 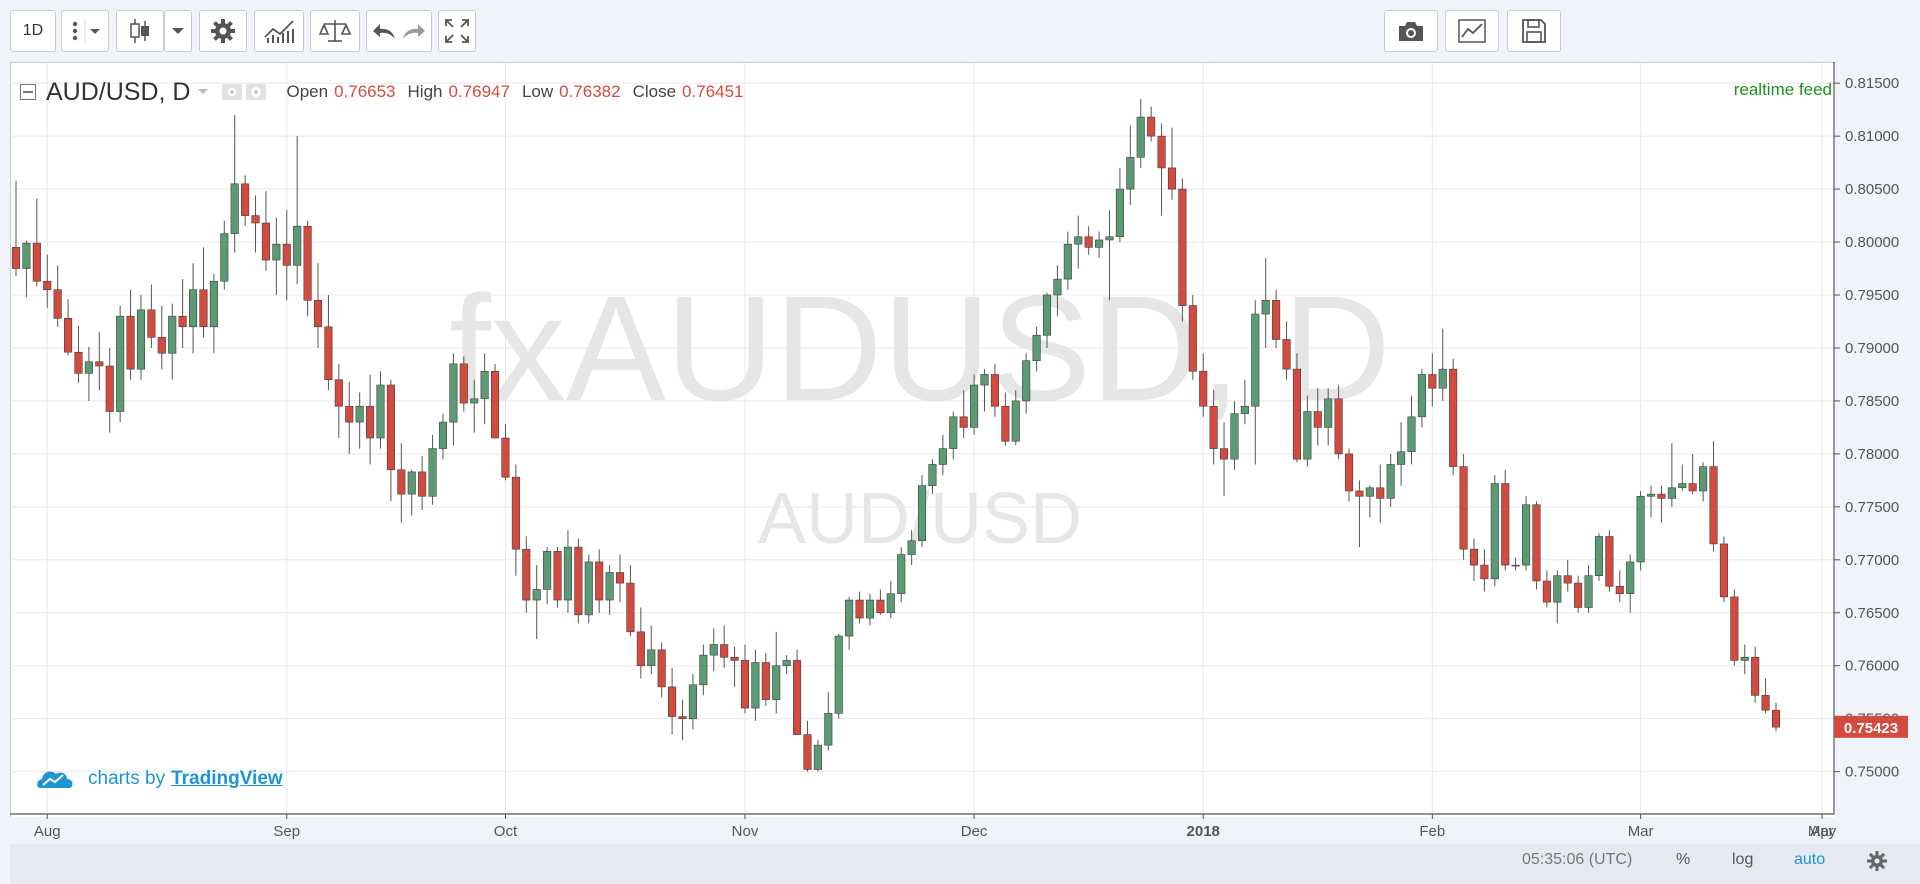 I want to click on compare-button, so click(x=335, y=31).